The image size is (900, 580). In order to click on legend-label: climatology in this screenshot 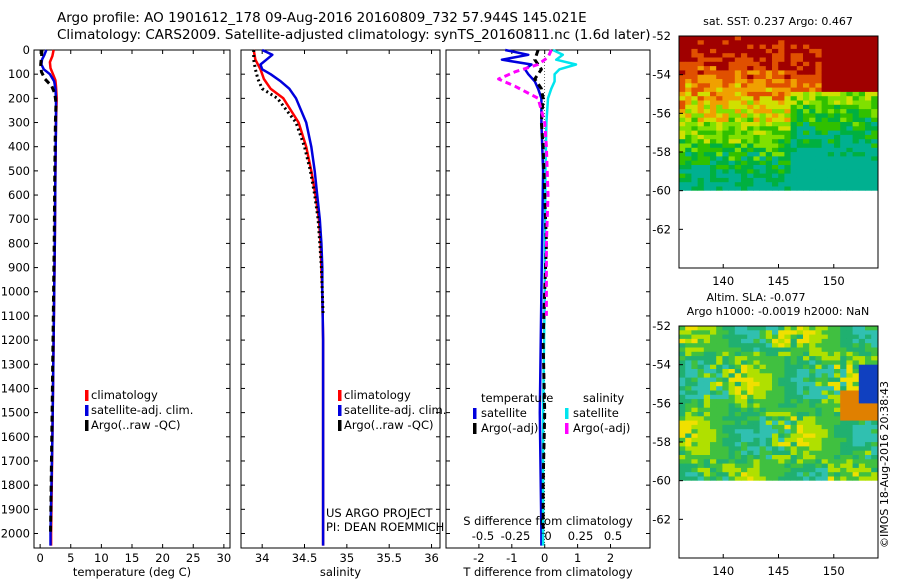, I will do `click(124, 395)`.